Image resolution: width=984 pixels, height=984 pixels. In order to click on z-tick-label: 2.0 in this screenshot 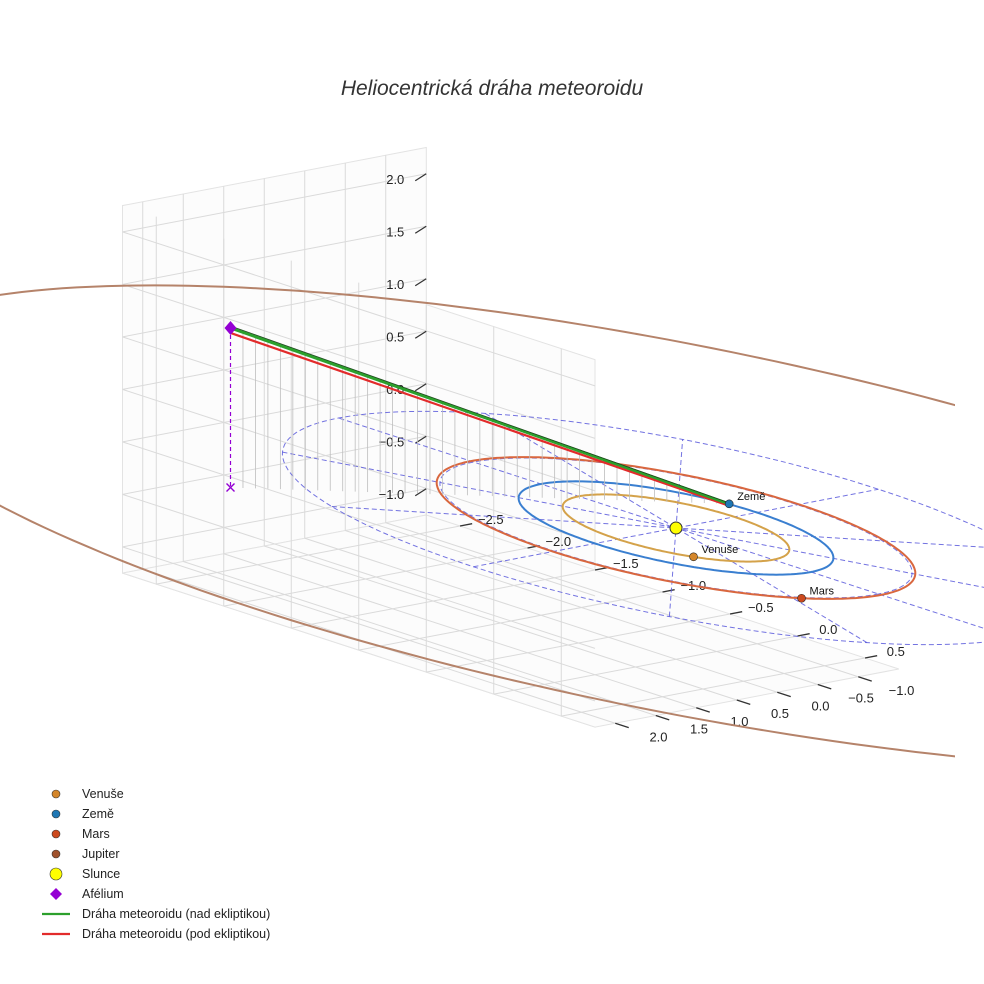, I will do `click(395, 179)`.